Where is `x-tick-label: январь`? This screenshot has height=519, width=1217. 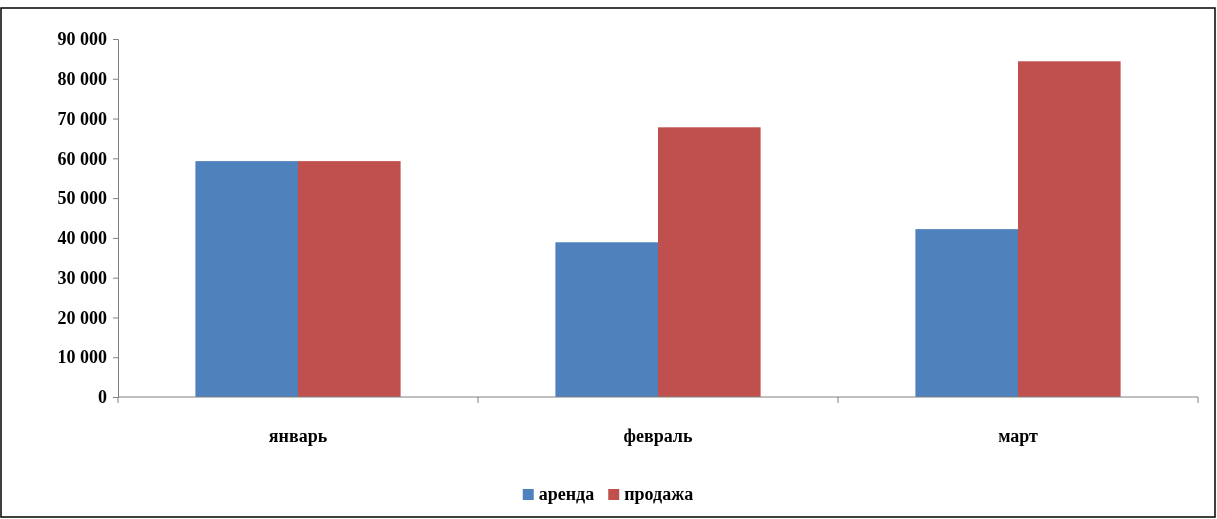 x-tick-label: январь is located at coordinates (298, 435).